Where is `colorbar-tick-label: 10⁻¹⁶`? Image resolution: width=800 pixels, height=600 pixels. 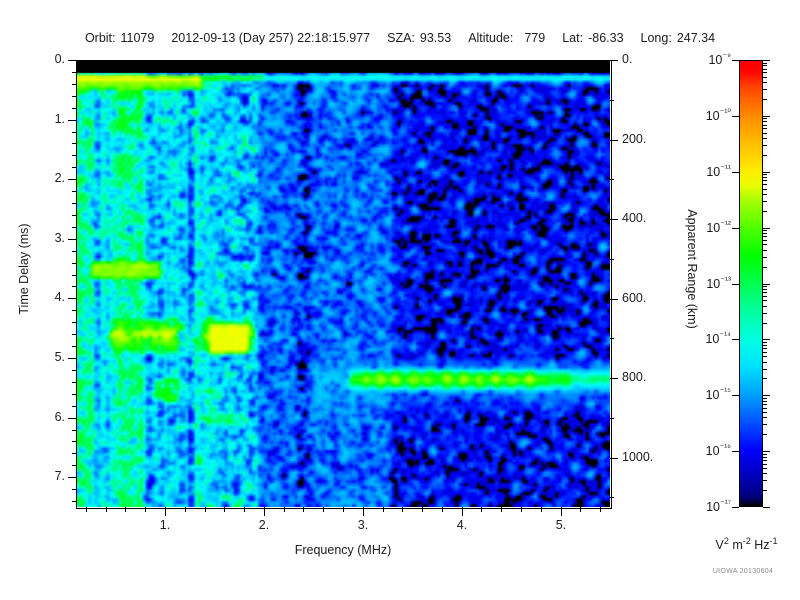 colorbar-tick-label: 10⁻¹⁶ is located at coordinates (718, 450).